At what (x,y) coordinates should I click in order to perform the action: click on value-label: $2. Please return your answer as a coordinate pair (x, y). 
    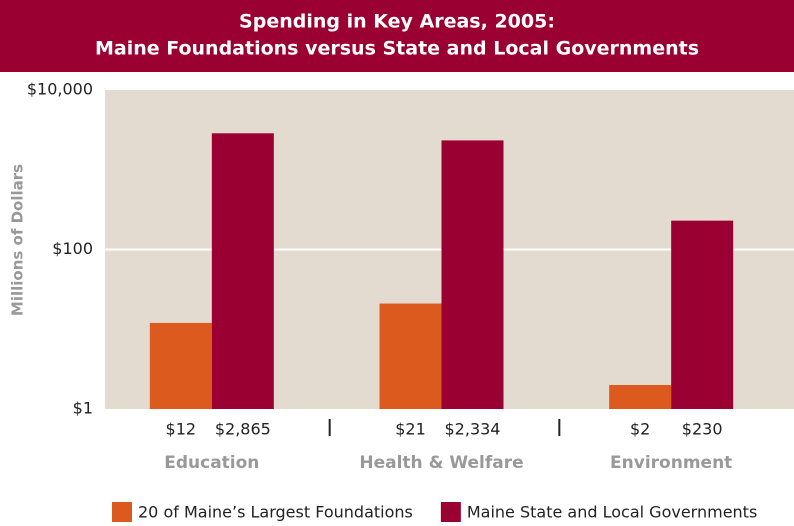
    Looking at the image, I should click on (640, 429).